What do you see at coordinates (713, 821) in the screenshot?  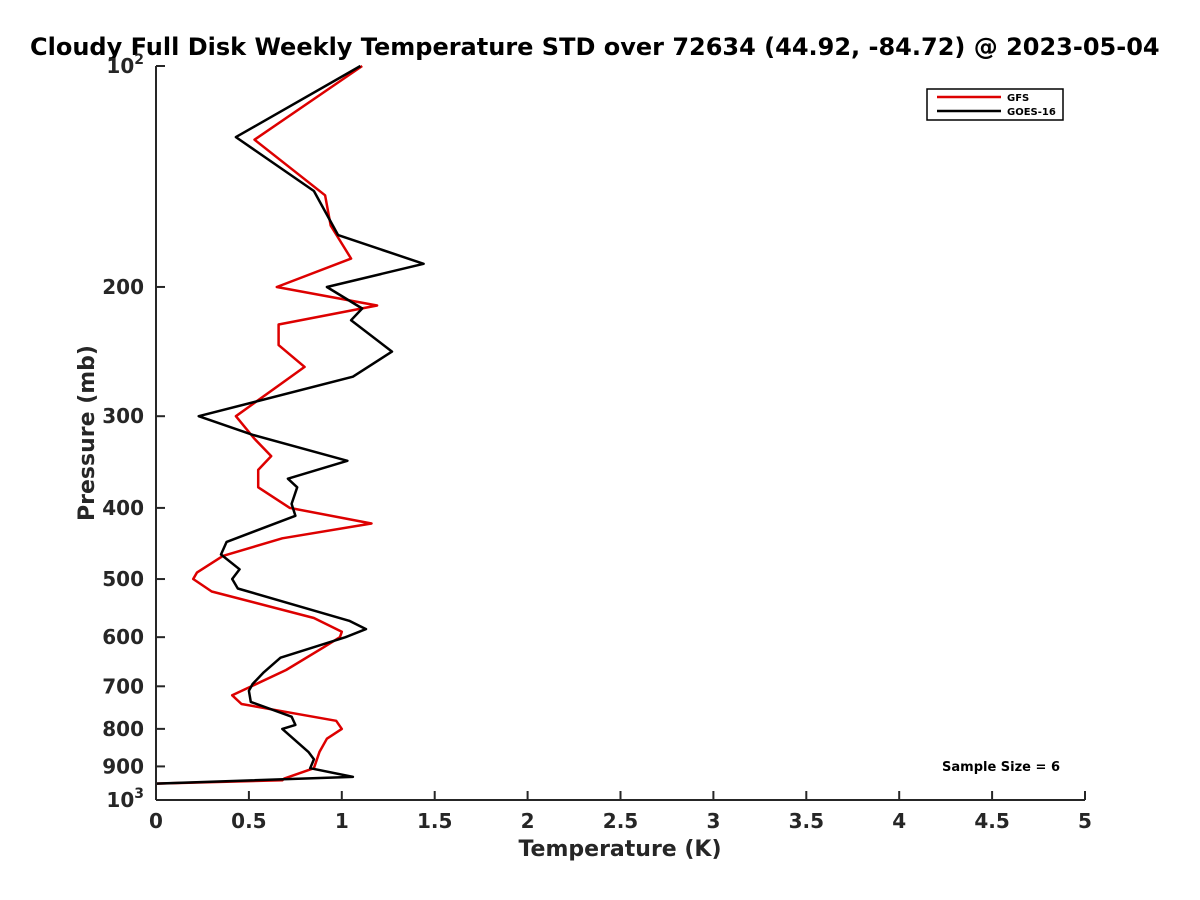 I see `x-tick-label: 3` at bounding box center [713, 821].